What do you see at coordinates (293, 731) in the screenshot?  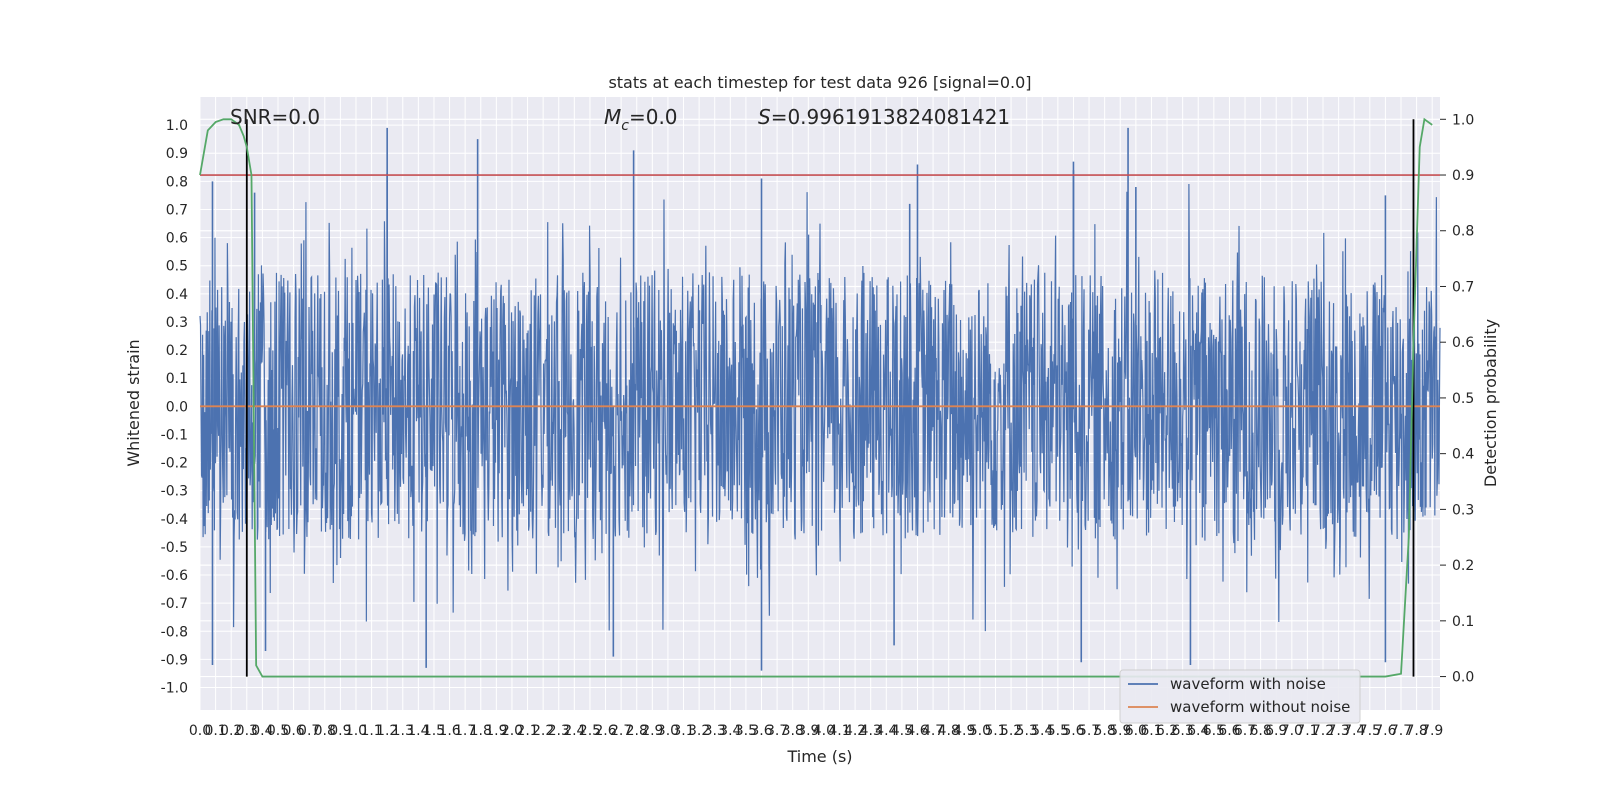 I see `x-tick-label: 0.6` at bounding box center [293, 731].